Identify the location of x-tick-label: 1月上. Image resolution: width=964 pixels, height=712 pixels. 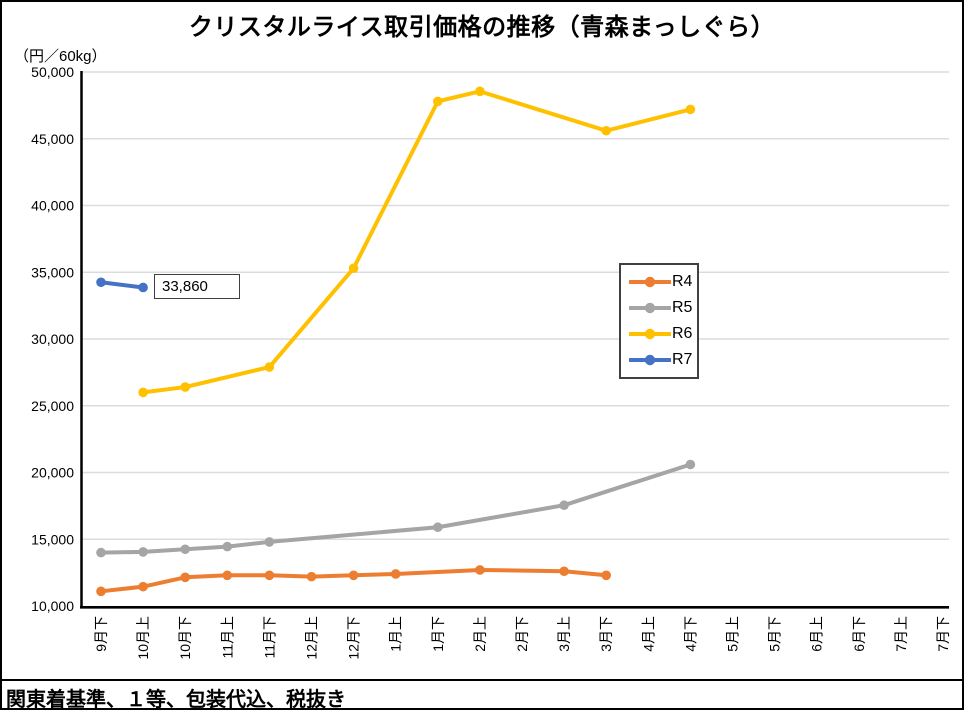
(396, 634).